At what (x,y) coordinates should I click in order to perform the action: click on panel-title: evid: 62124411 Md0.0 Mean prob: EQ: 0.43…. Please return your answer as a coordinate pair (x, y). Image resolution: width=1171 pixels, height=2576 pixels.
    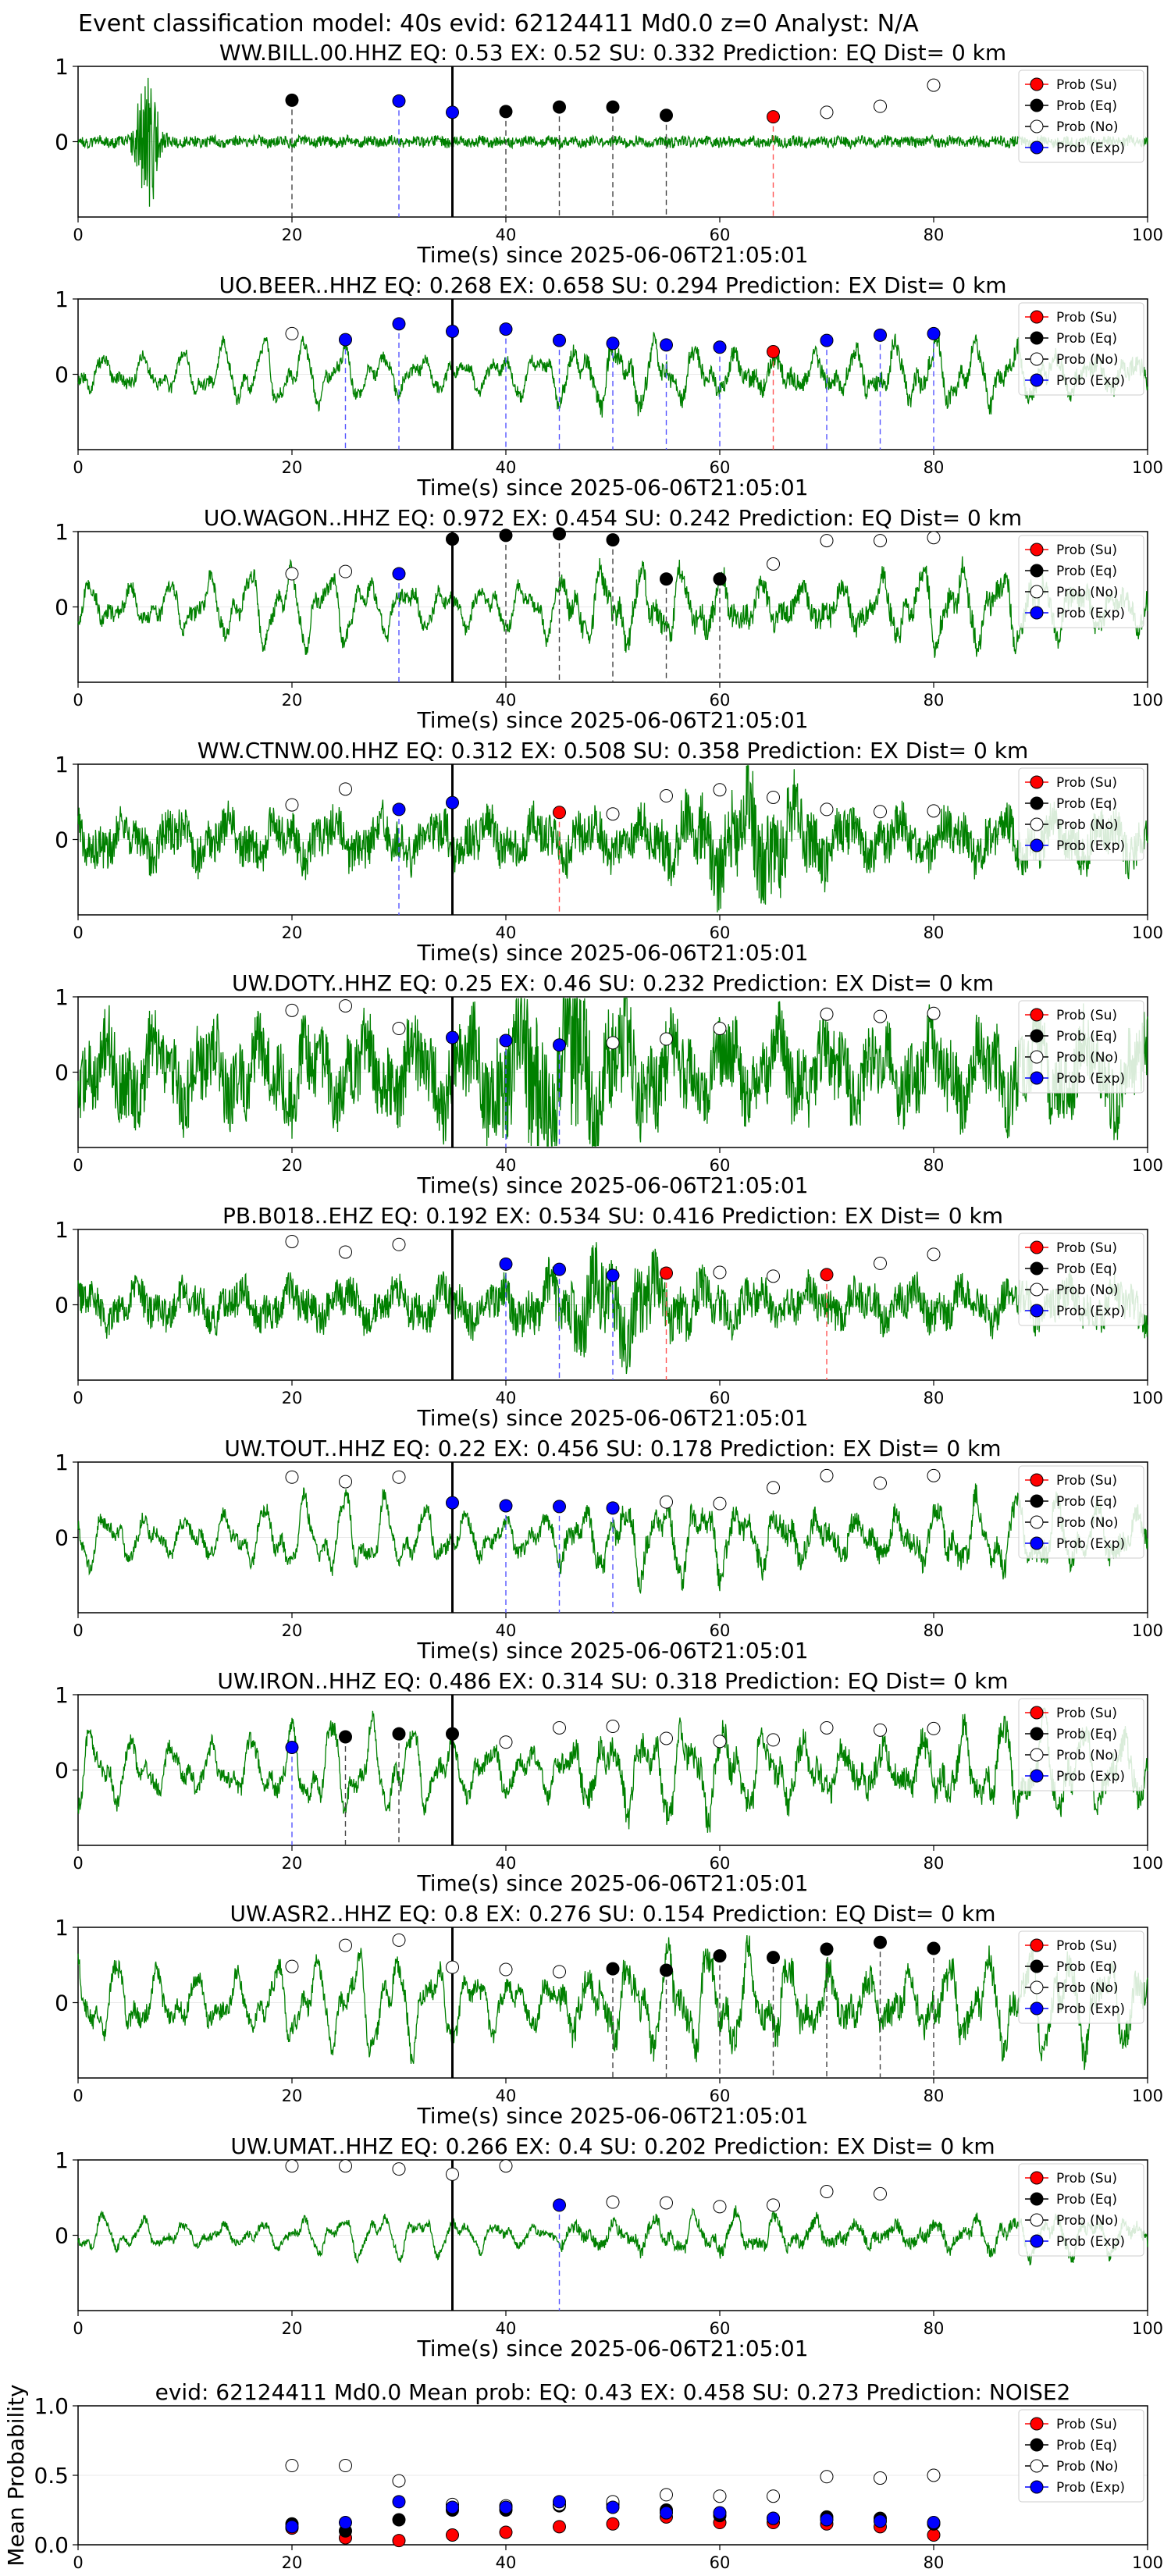
    Looking at the image, I should click on (613, 2392).